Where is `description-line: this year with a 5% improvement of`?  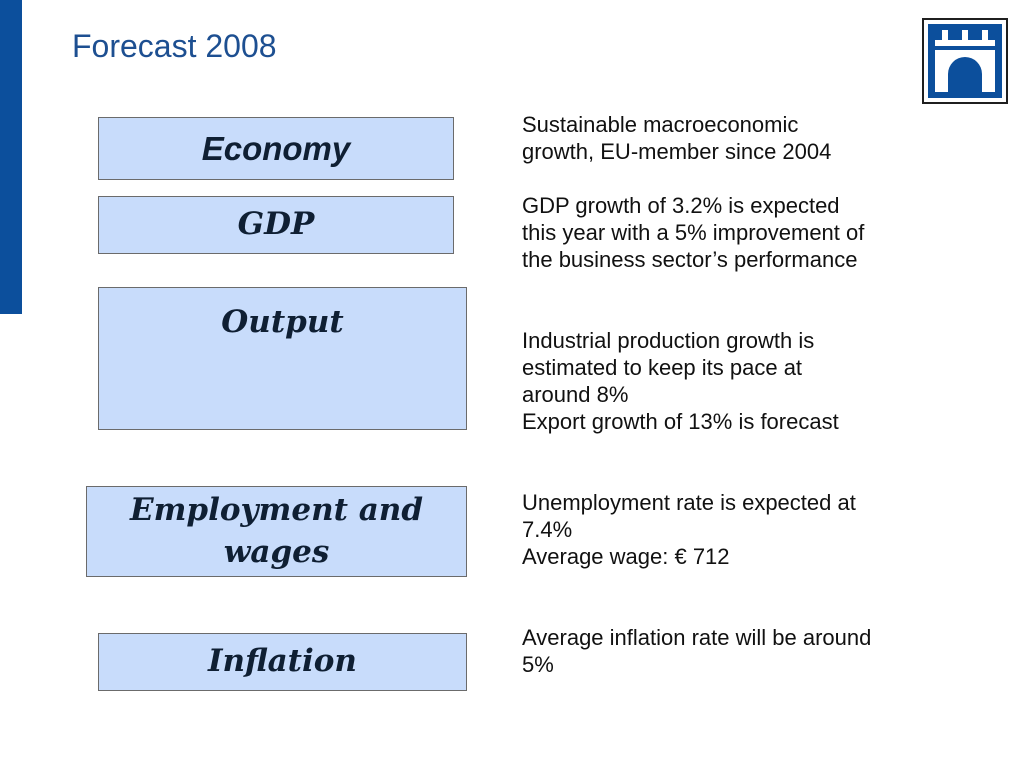
description-line: this year with a 5% improvement of is located at coordinates (693, 232).